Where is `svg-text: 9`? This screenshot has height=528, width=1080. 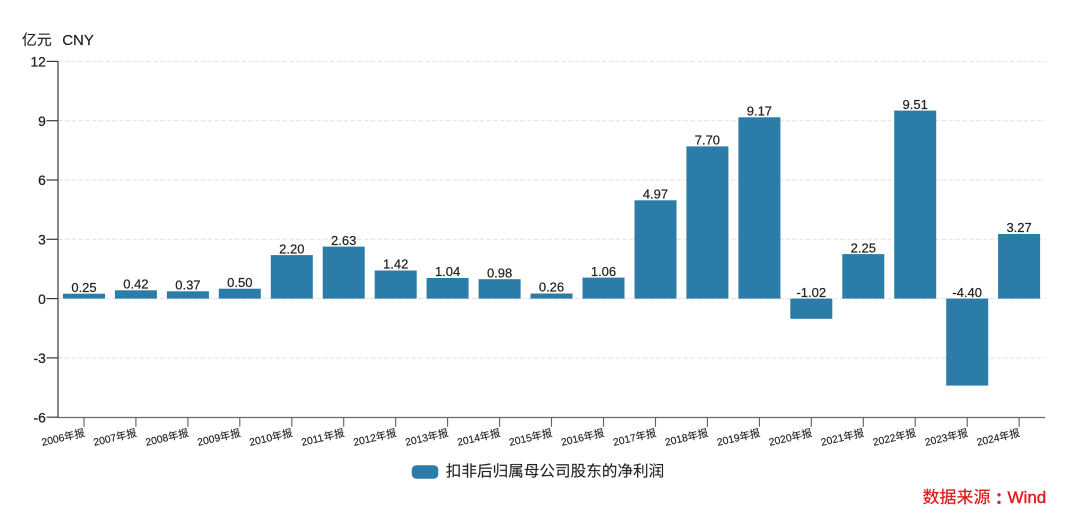
svg-text: 9 is located at coordinates (42, 121).